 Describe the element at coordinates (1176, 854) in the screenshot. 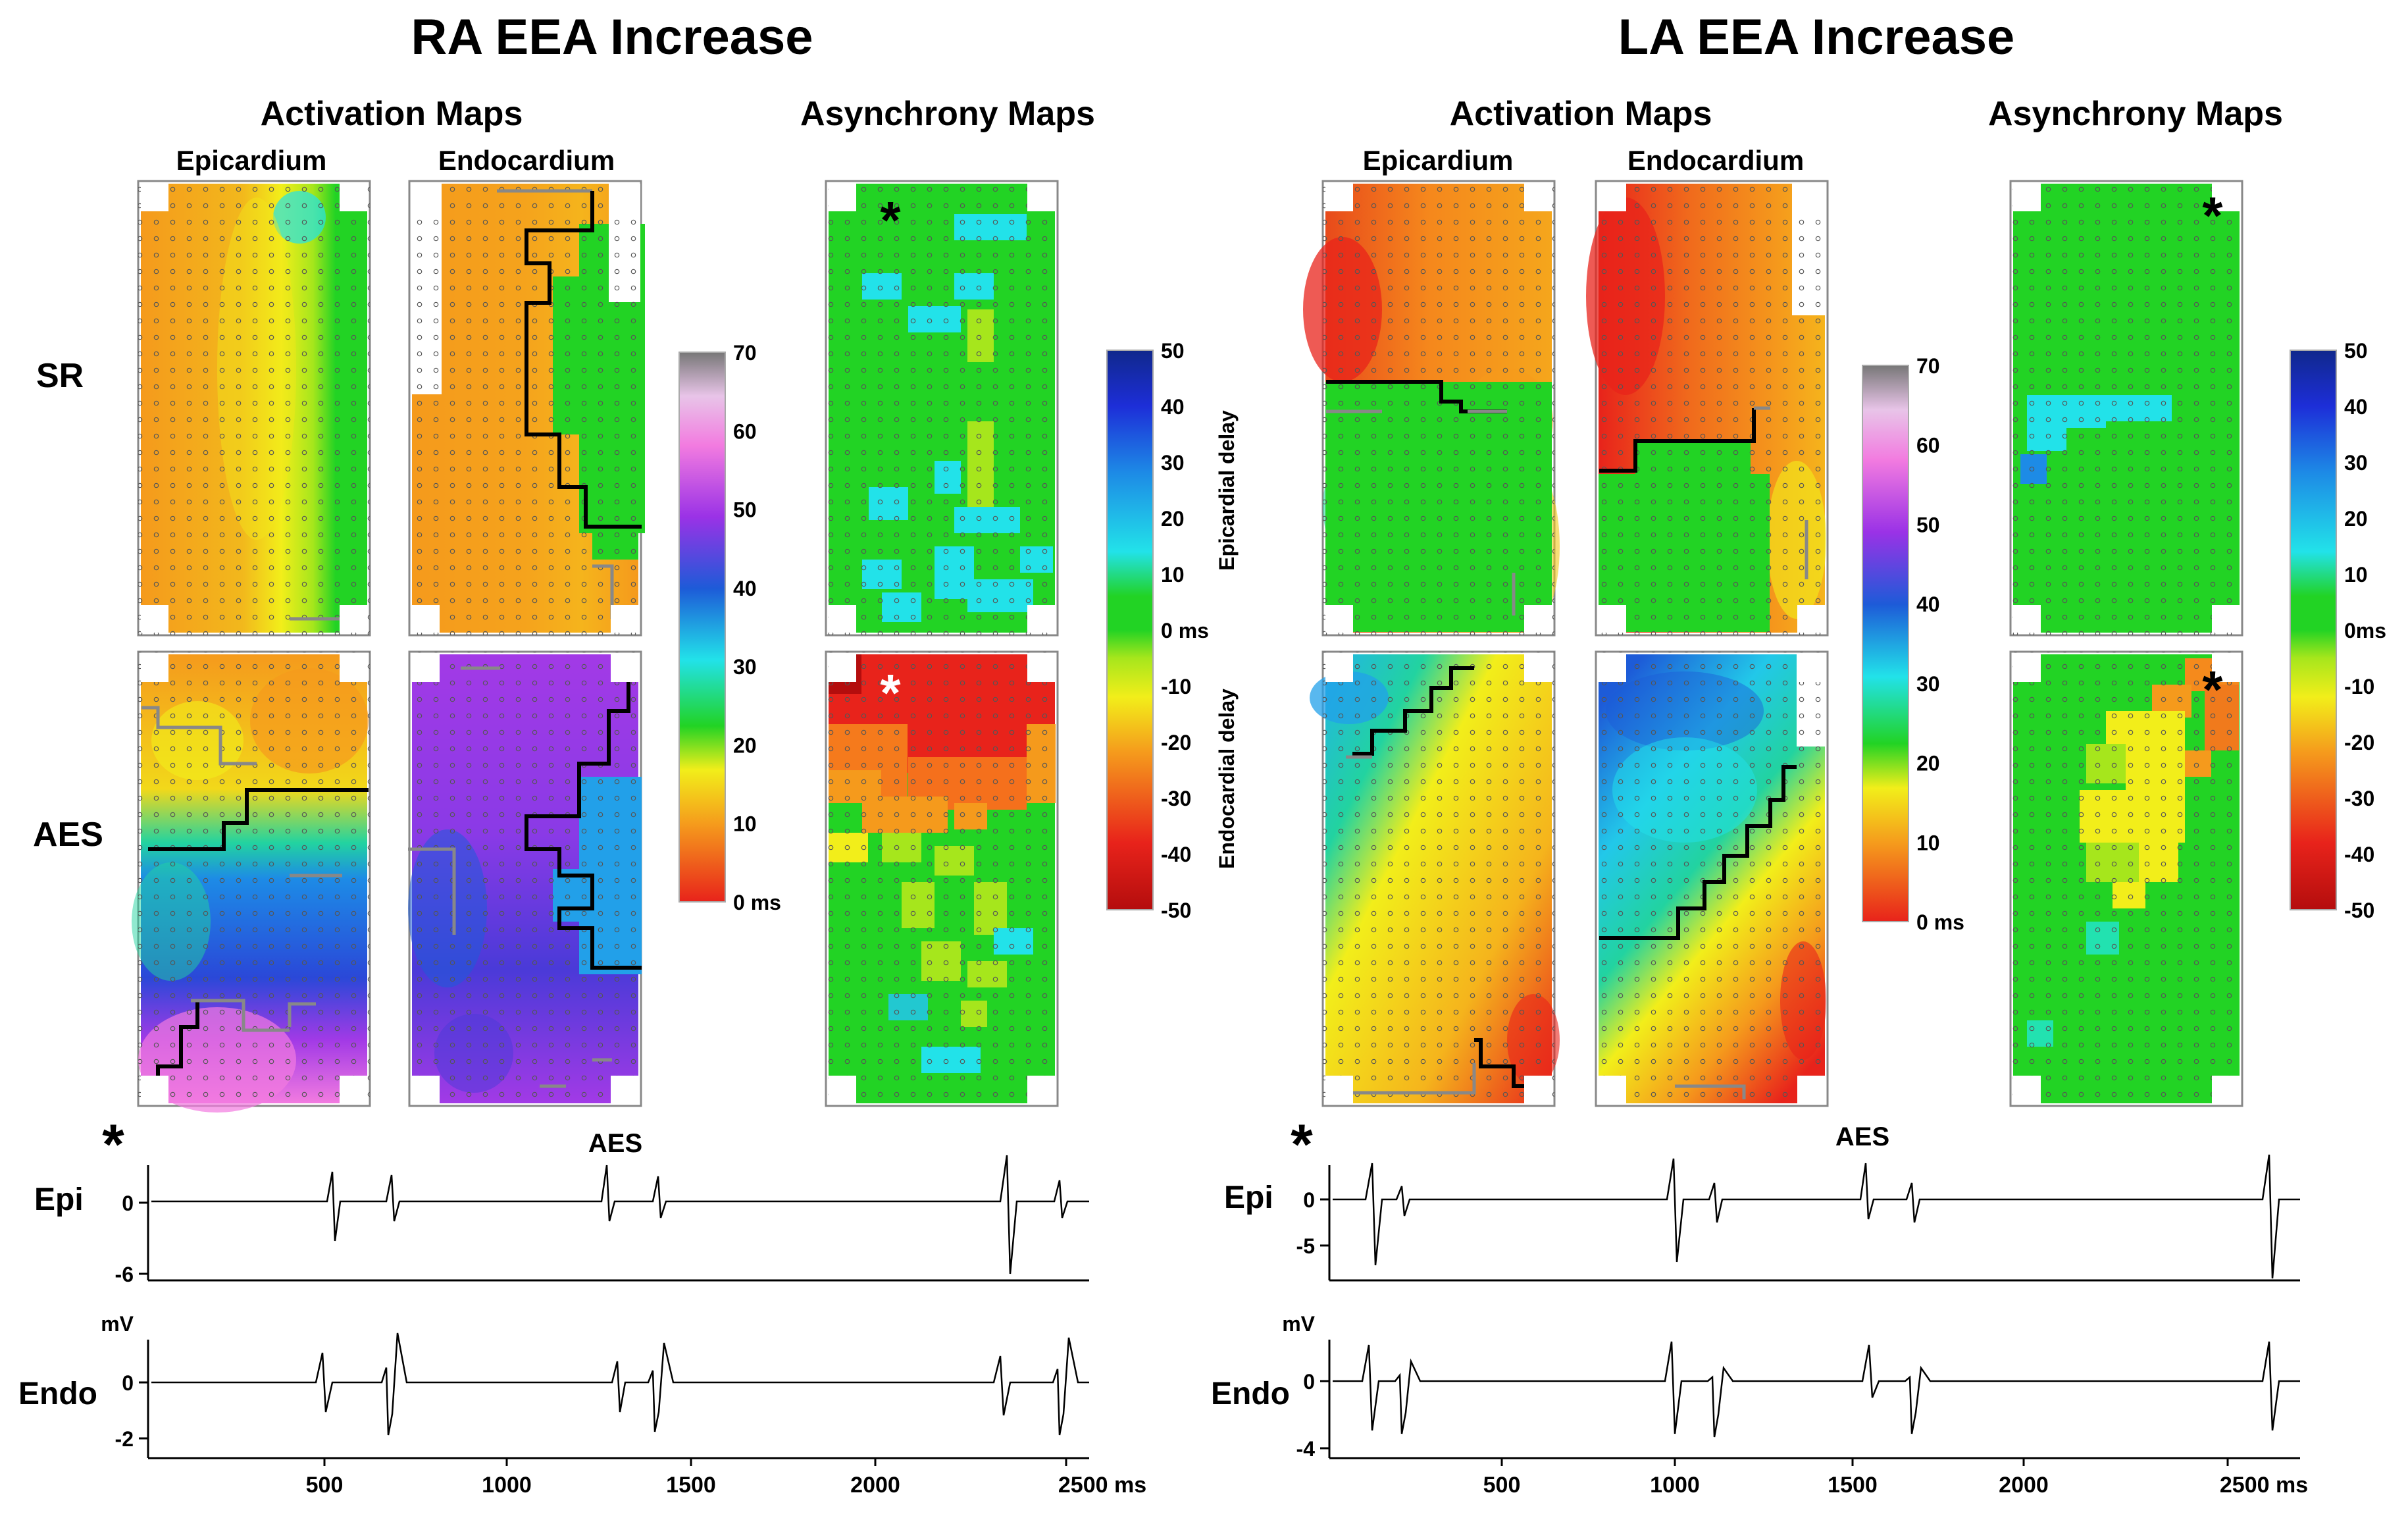

I see `ra-asynchrony-scale-tick-9: -40` at that location.